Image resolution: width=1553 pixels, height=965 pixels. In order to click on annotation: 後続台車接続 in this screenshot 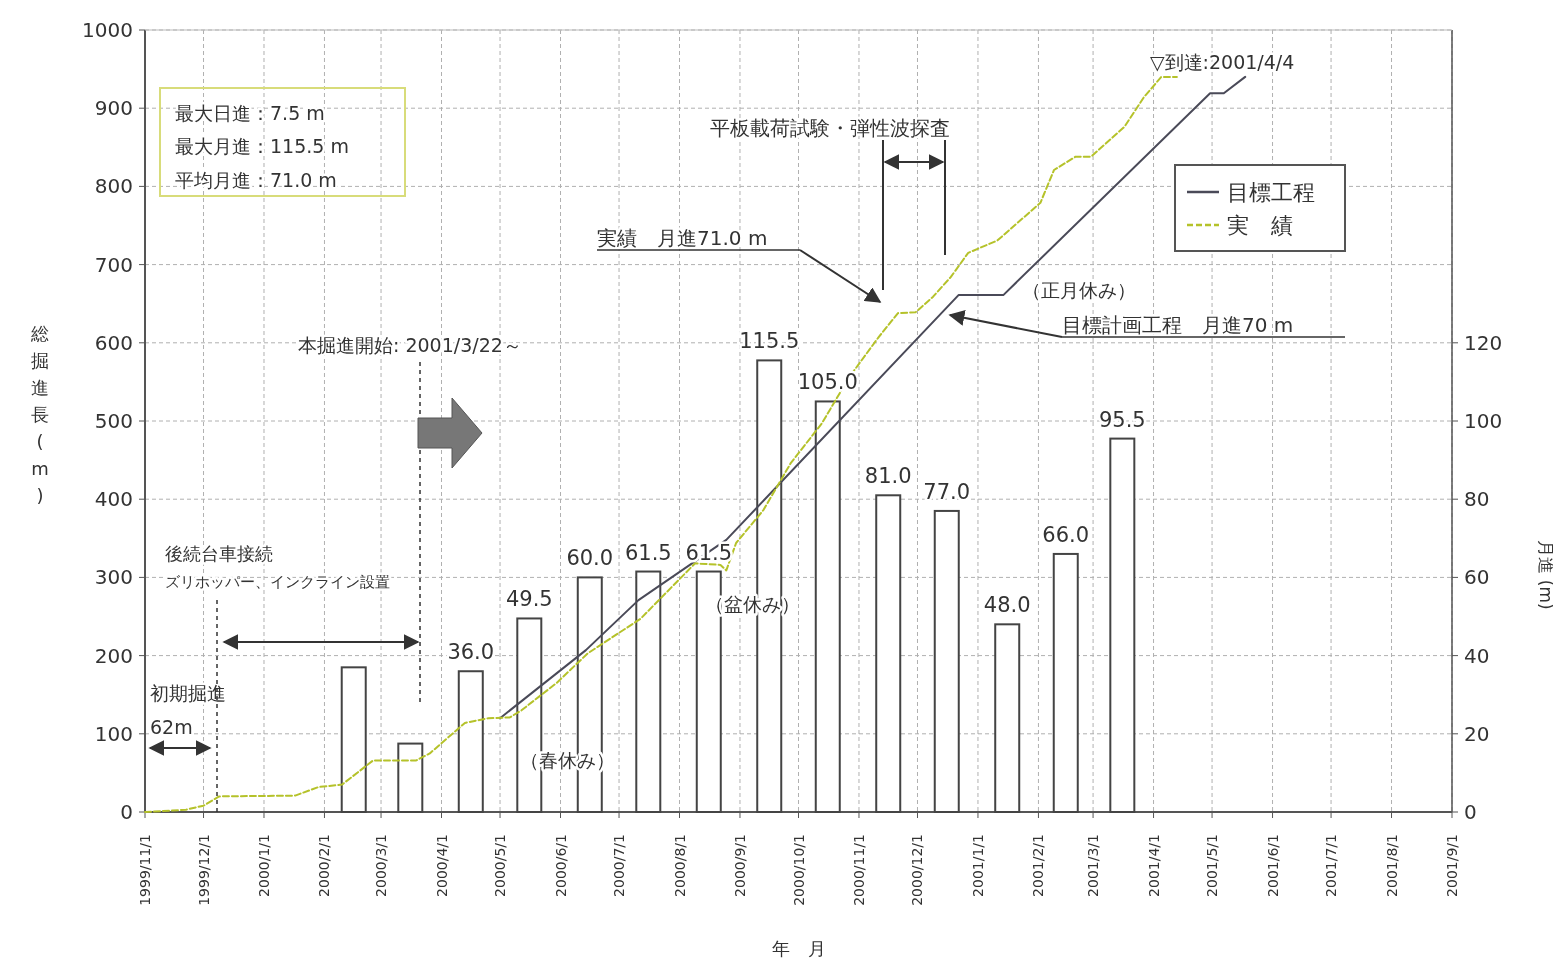, I will do `click(219, 553)`.